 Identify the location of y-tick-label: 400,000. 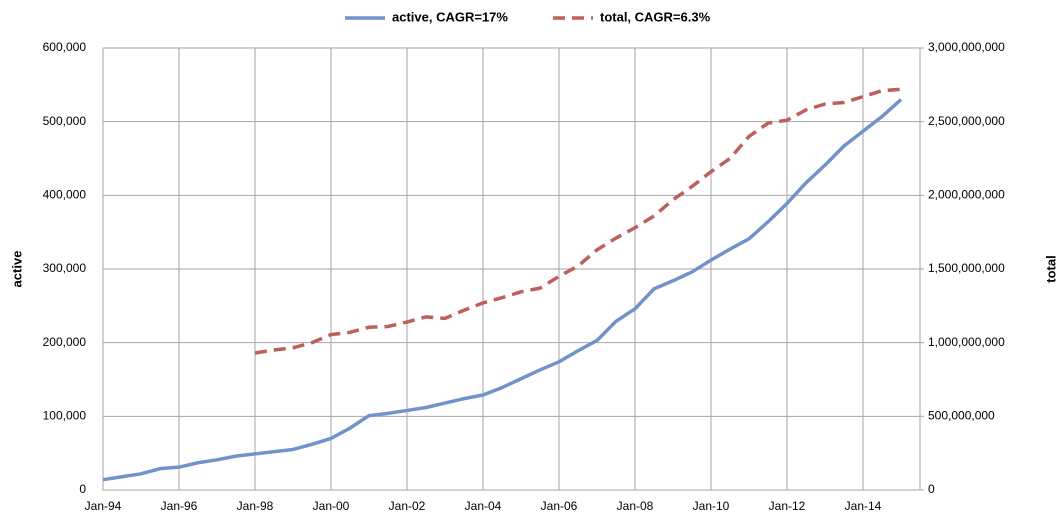
(65, 195).